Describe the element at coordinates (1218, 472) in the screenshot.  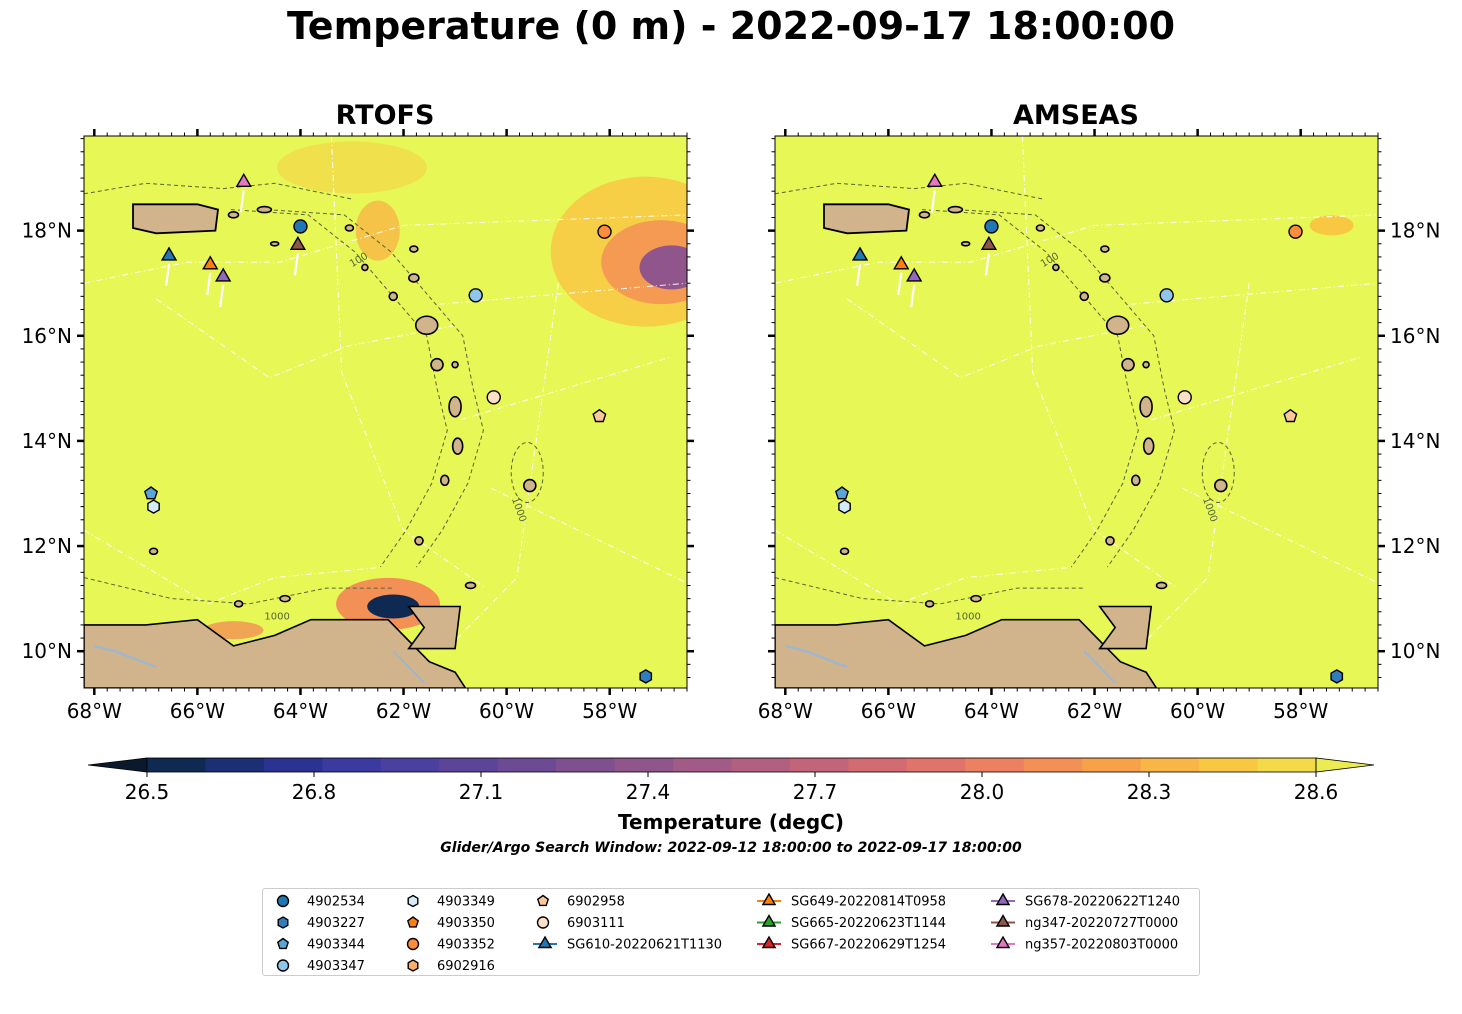
I see `isobath-barbados` at that location.